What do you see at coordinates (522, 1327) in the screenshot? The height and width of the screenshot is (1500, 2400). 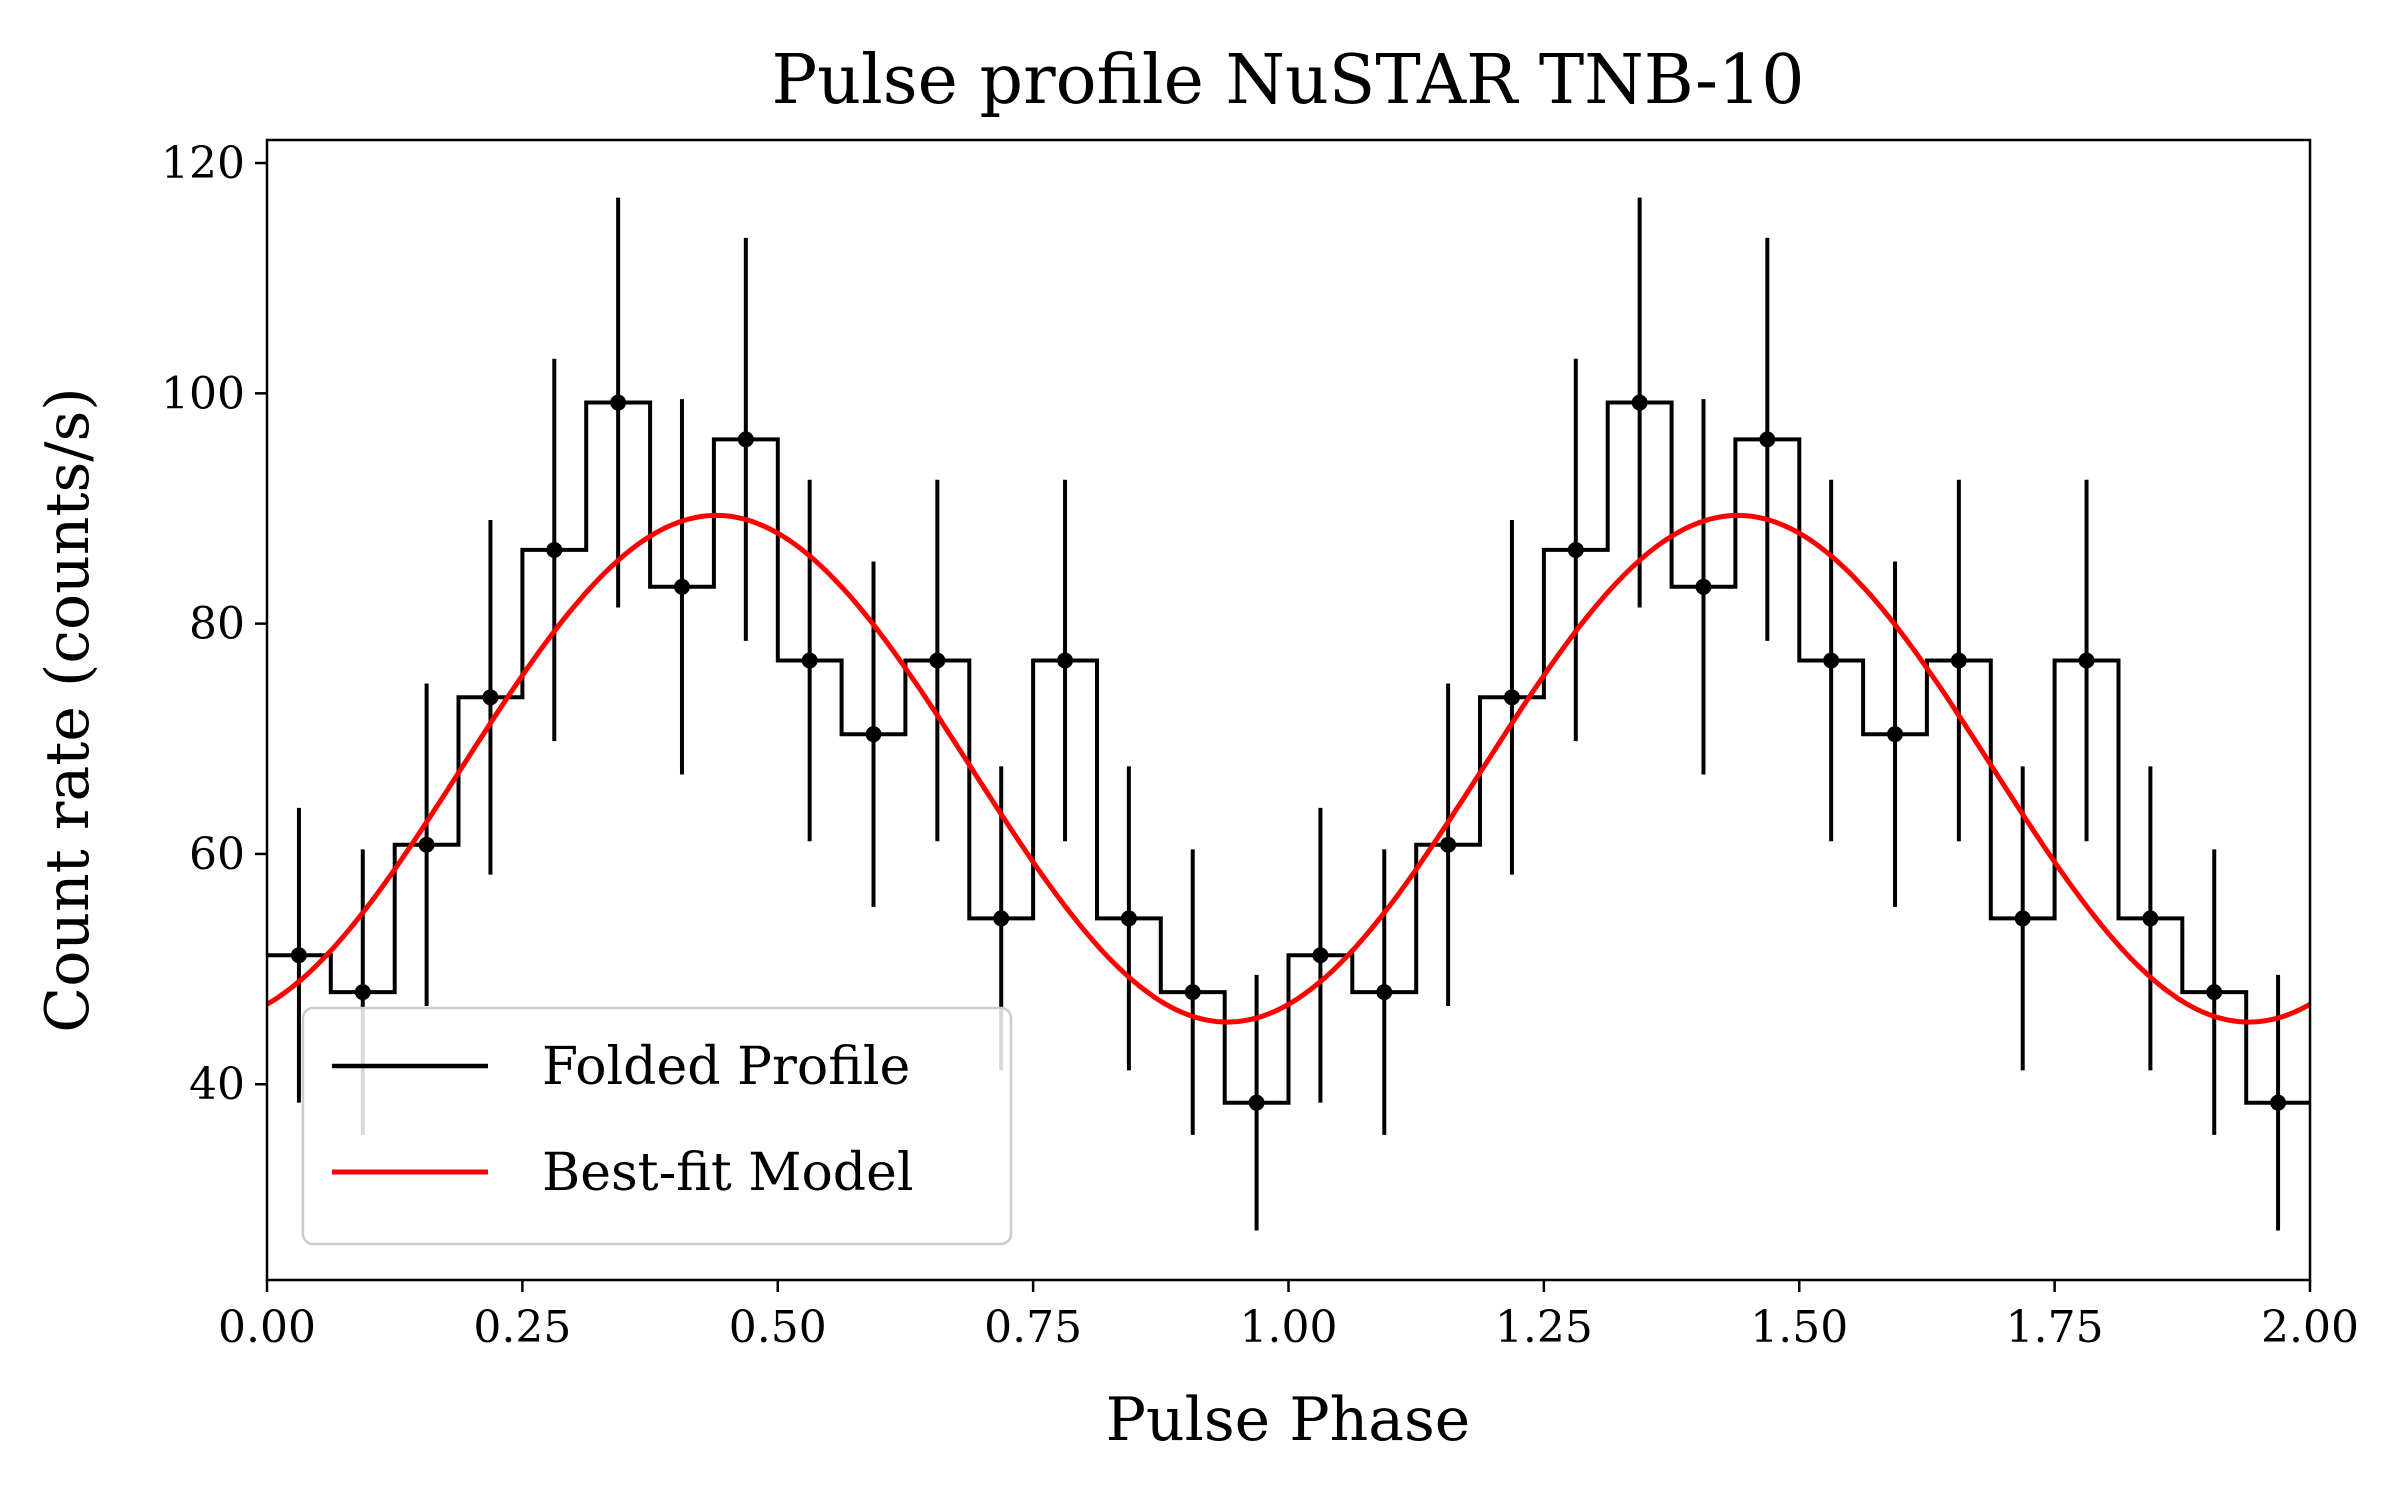 I see `x-tick-label: 0.25` at bounding box center [522, 1327].